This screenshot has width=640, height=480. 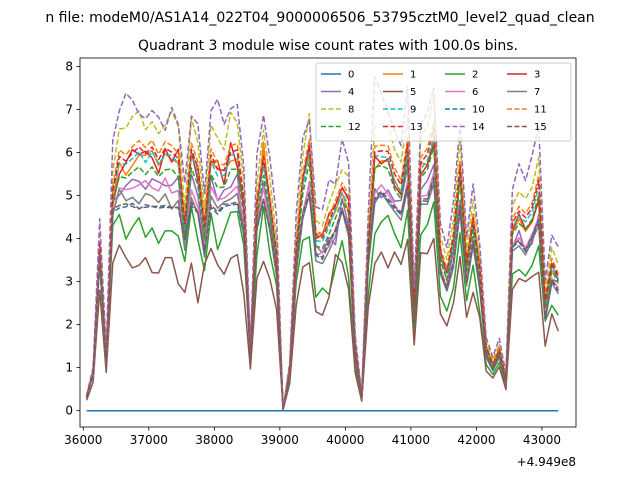 What do you see at coordinates (69, 282) in the screenshot?
I see `y-tick-label: 3` at bounding box center [69, 282].